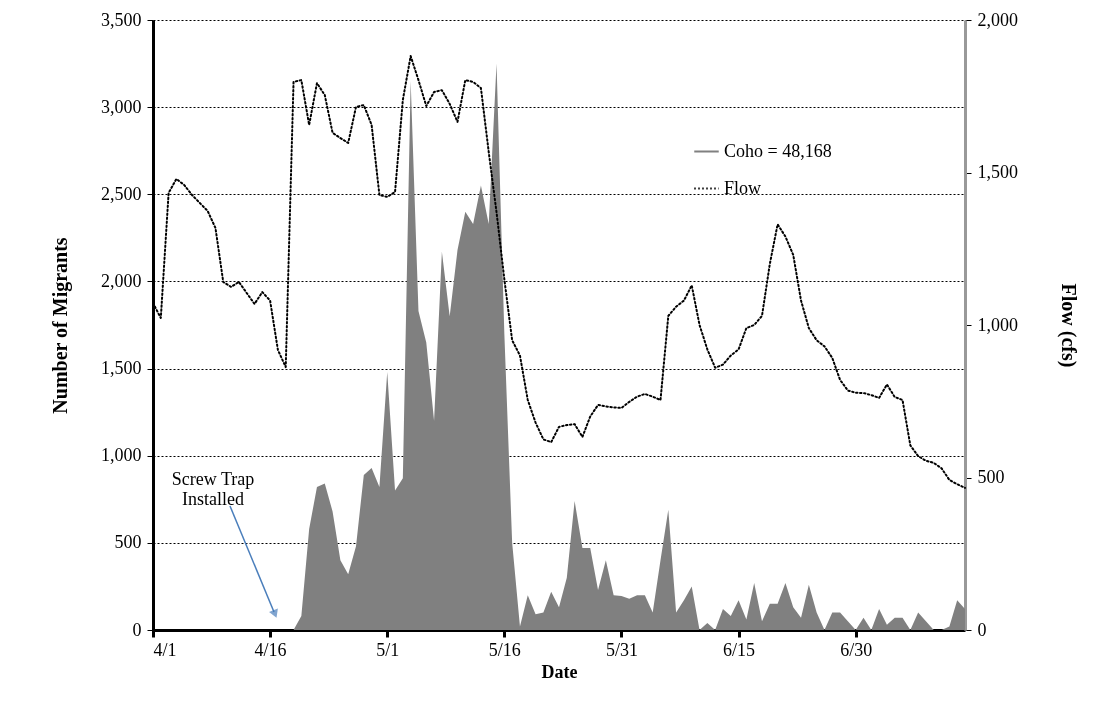 The image size is (1113, 706). I want to click on y-axis-title: Number of Migrants, so click(60, 325).